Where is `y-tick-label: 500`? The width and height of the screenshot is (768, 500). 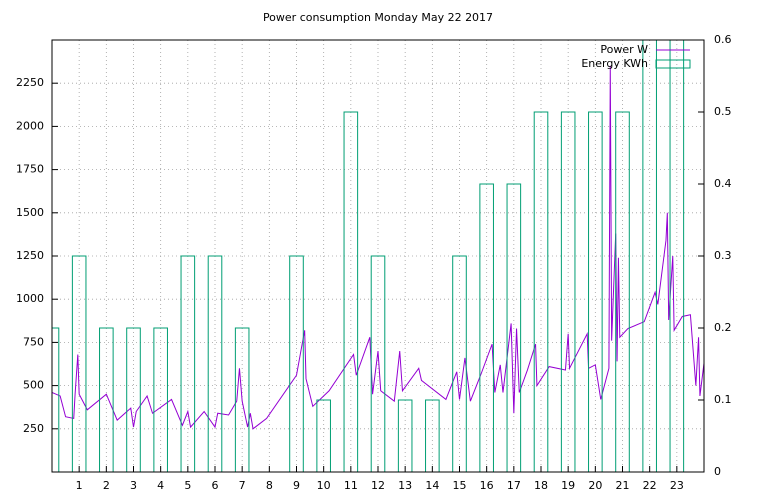
y-tick-label: 500 is located at coordinates (33, 385).